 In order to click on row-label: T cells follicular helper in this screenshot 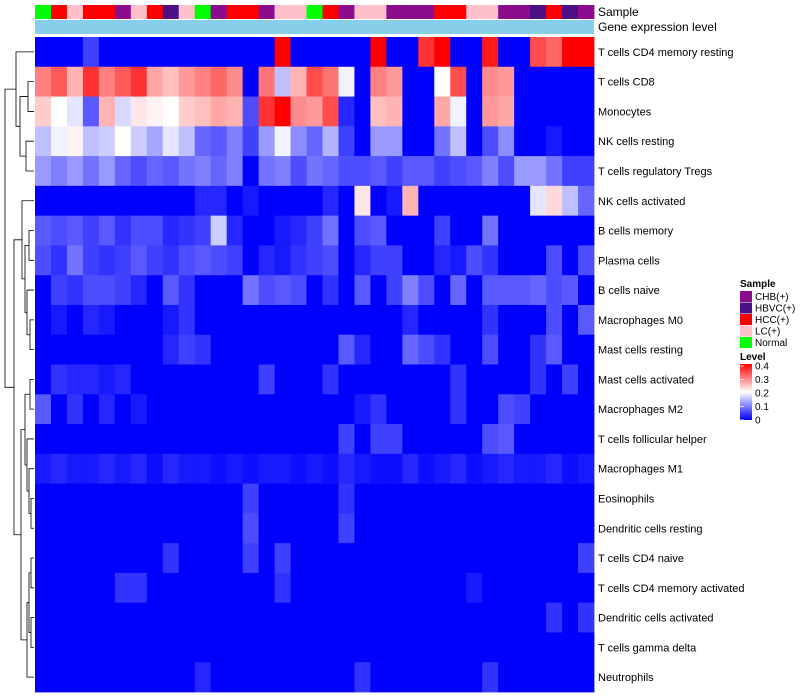, I will do `click(652, 440)`.